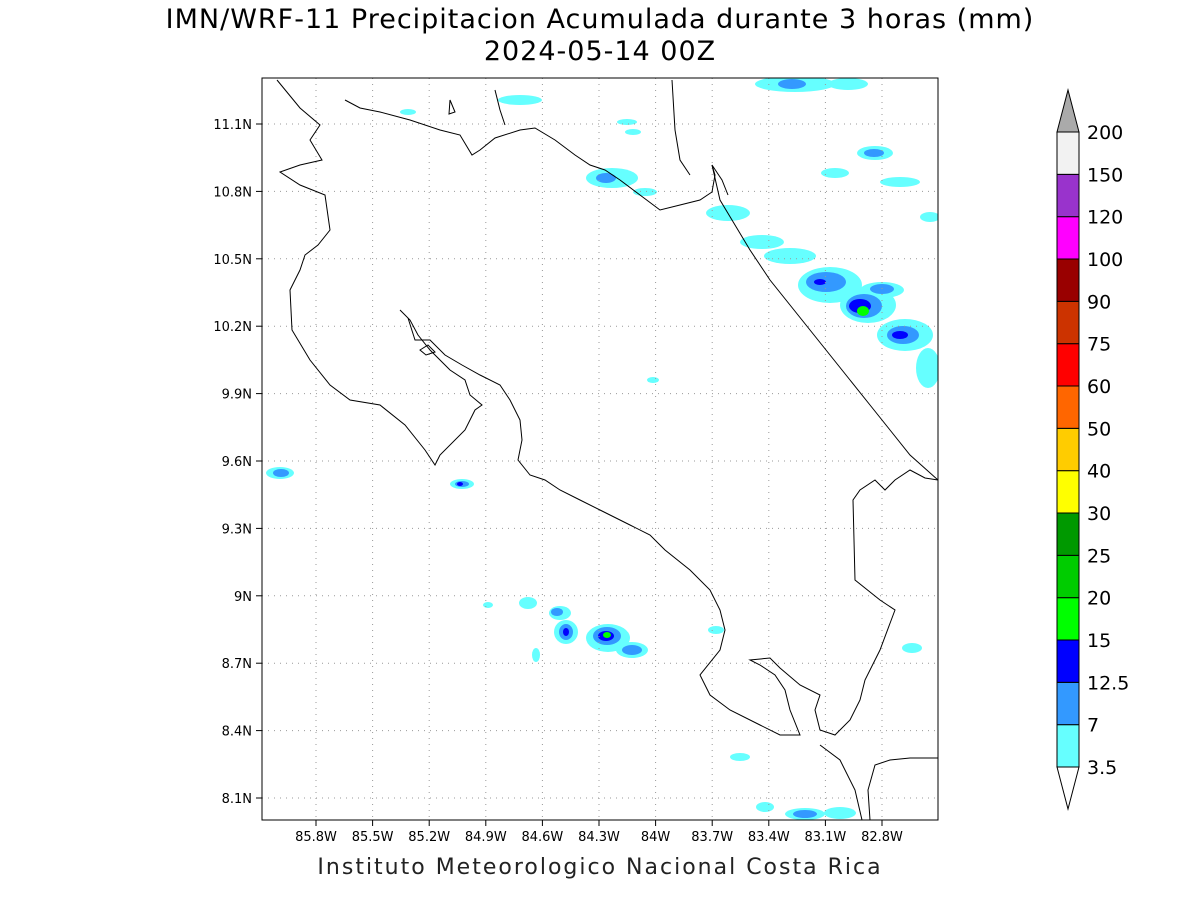 The height and width of the screenshot is (900, 1200). I want to click on lon-tick-label: 82.8W, so click(882, 837).